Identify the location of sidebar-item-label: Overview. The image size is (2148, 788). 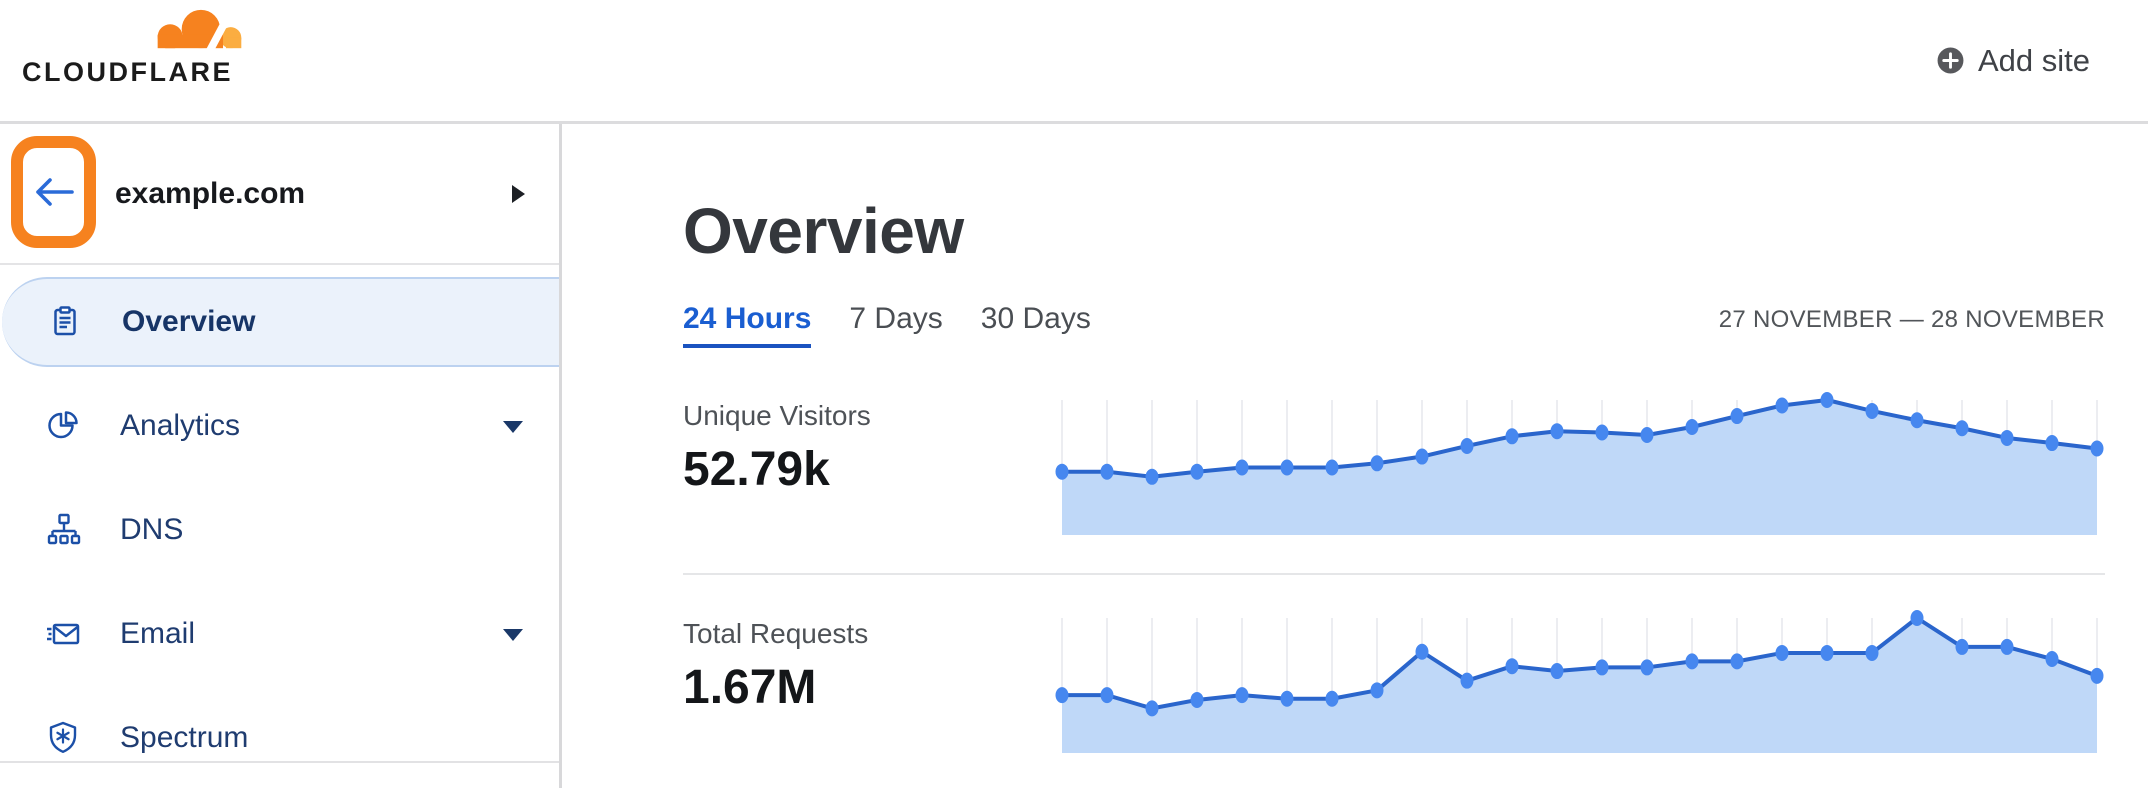
(189, 321).